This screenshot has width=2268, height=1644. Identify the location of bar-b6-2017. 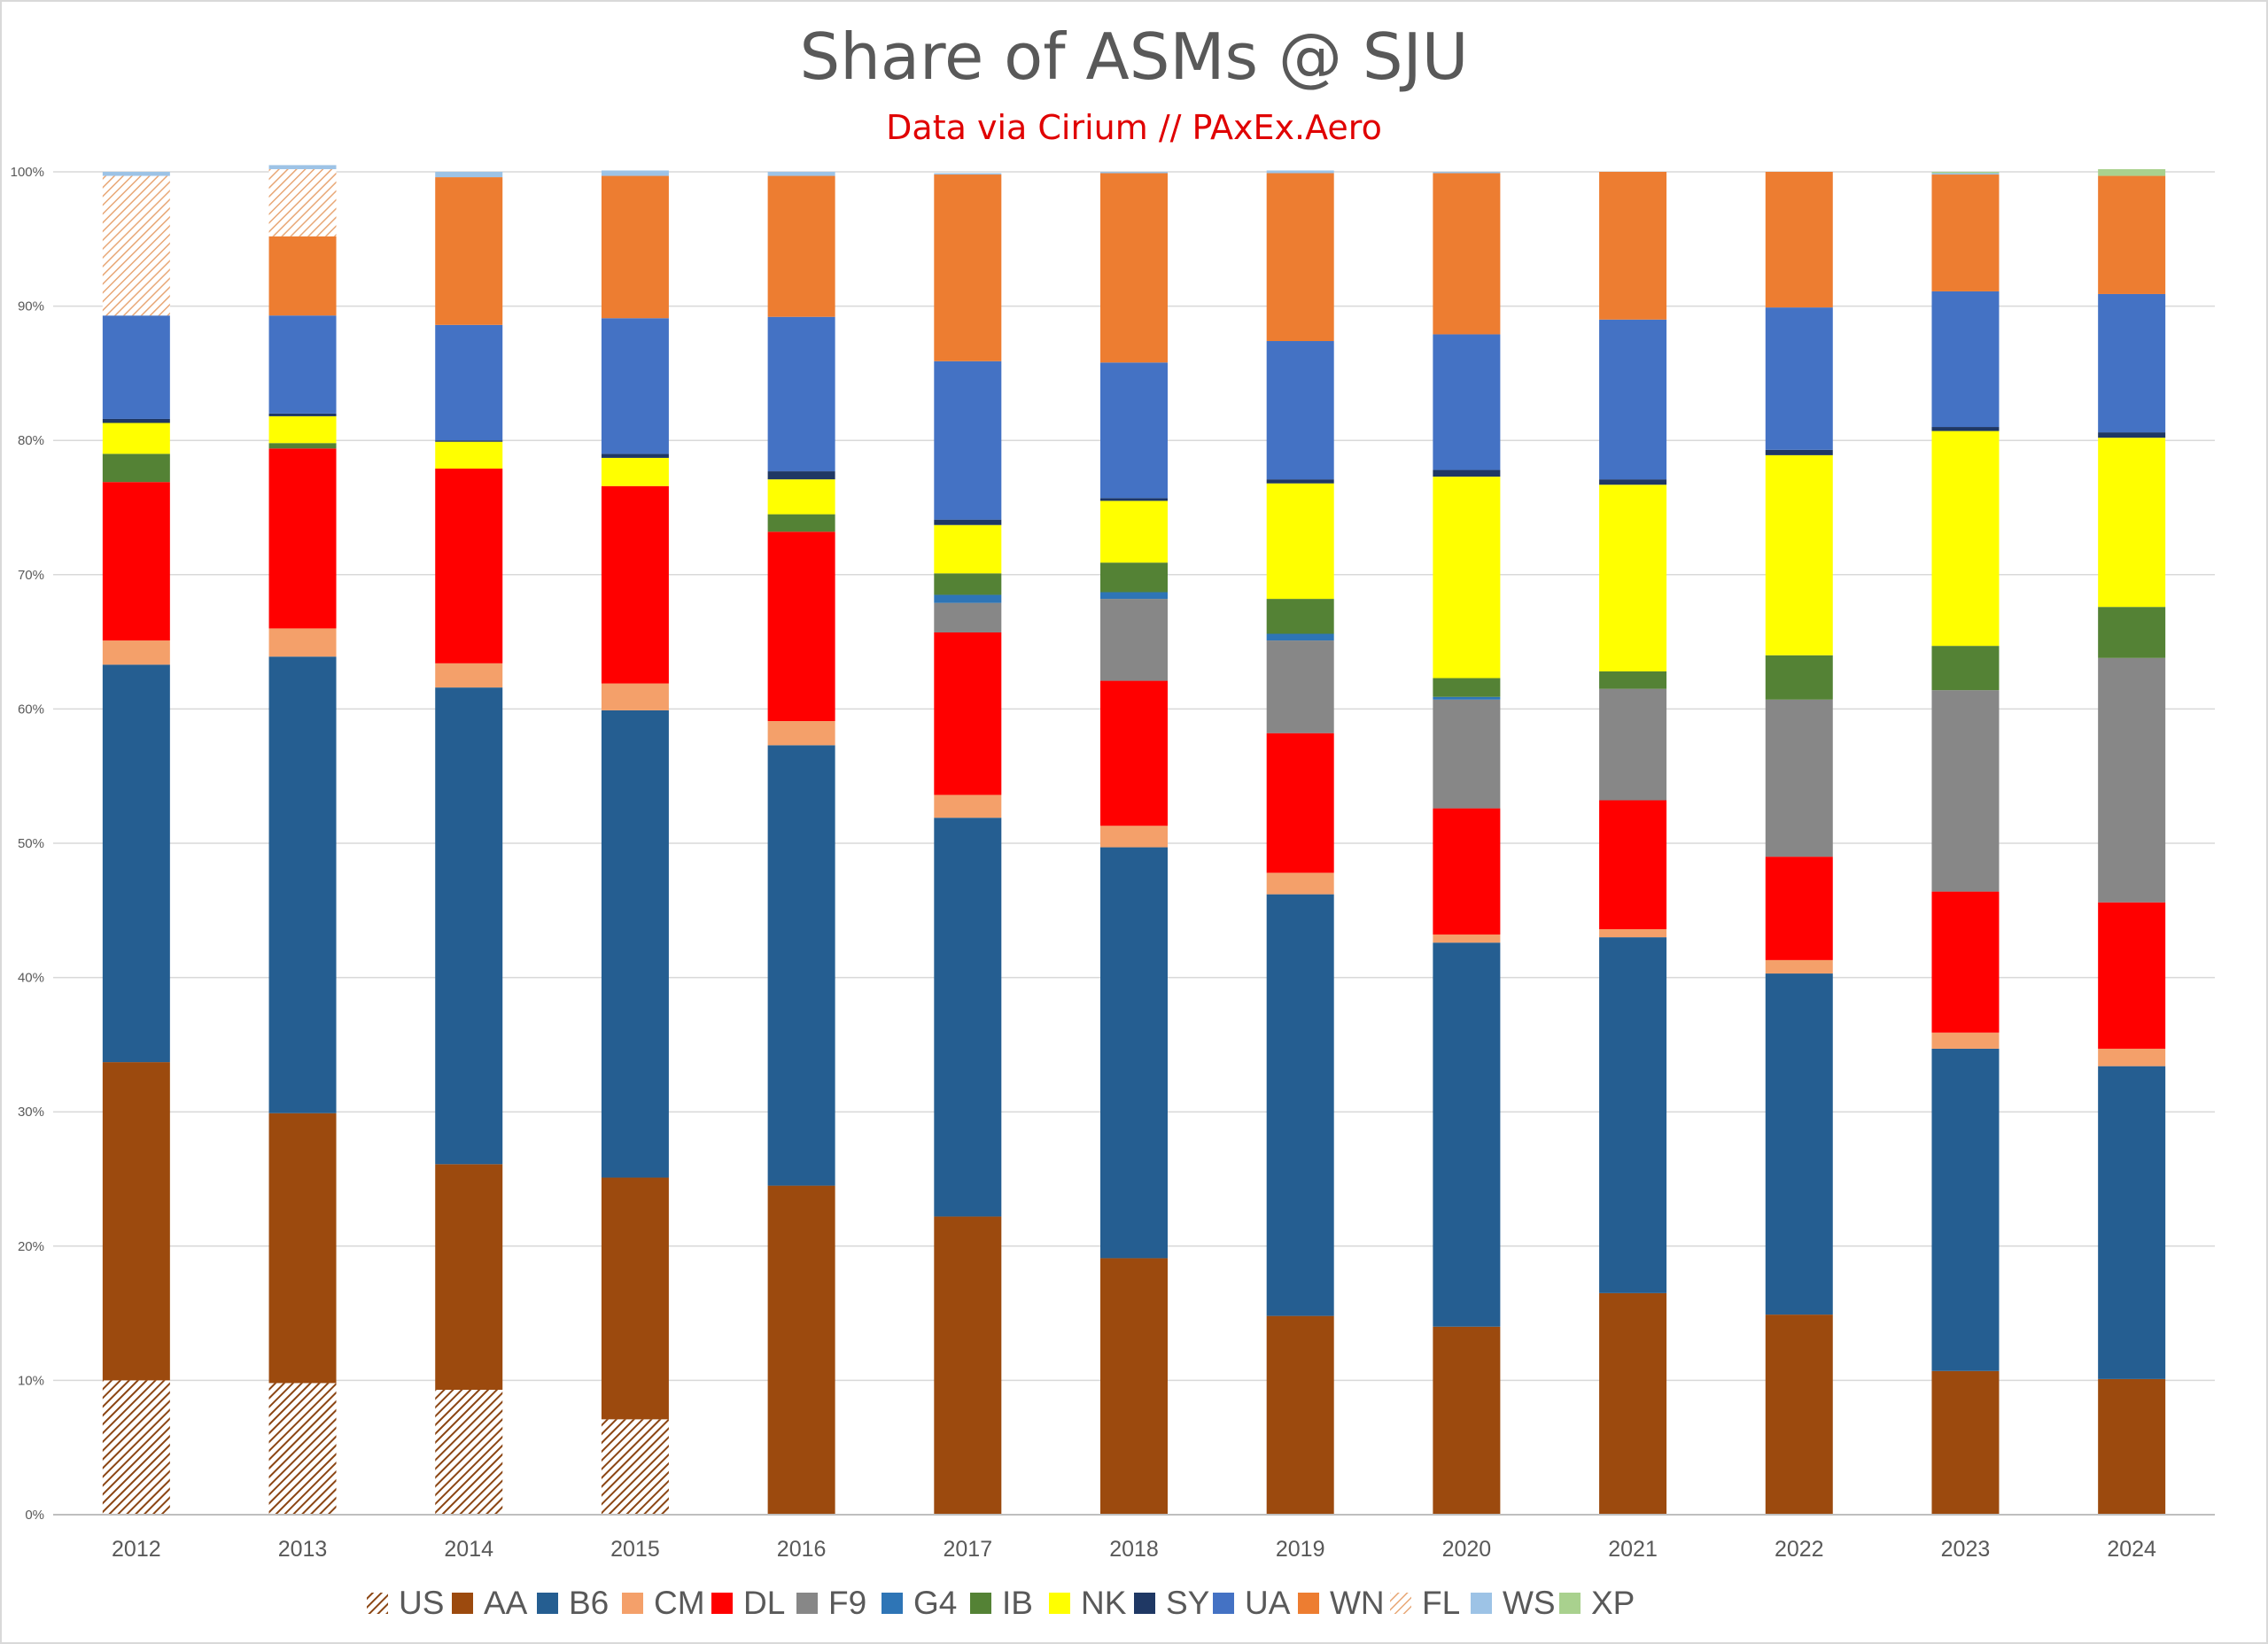
(968, 1017).